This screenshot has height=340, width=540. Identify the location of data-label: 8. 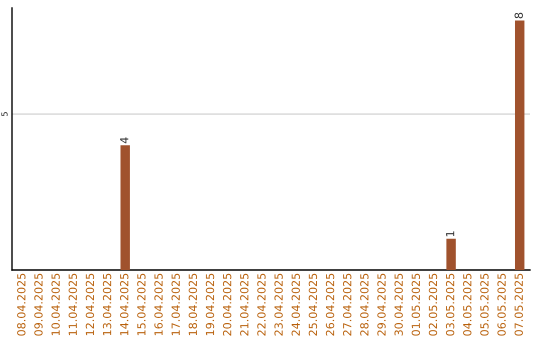
(518, 15).